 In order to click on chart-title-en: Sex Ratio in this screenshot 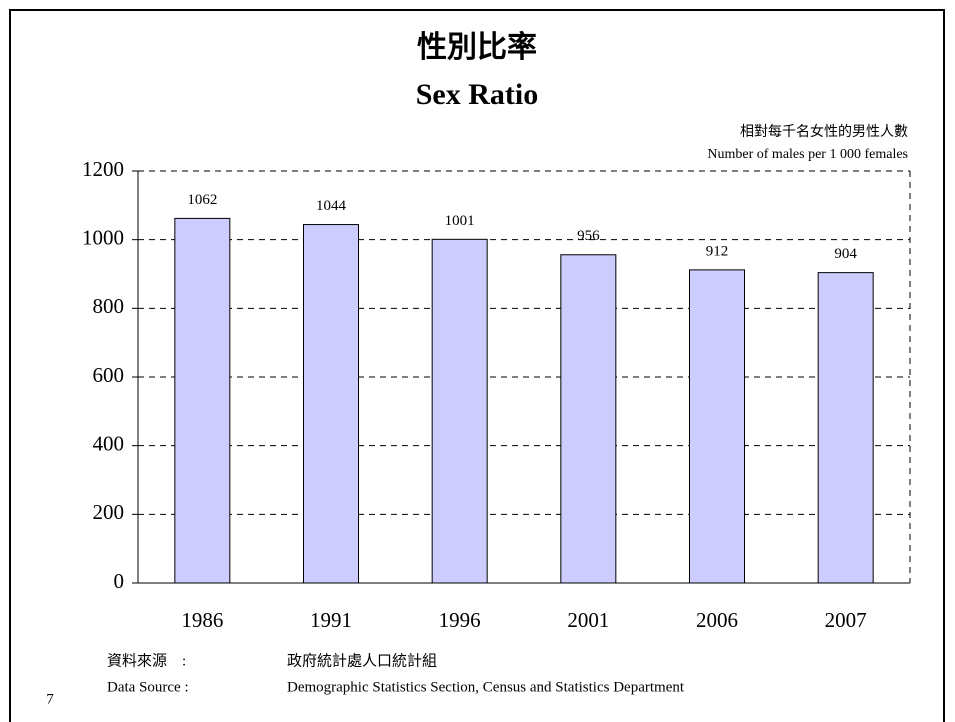, I will do `click(477, 94)`.